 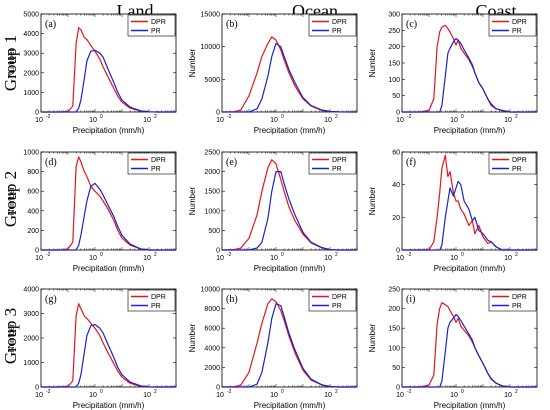 What do you see at coordinates (33, 172) in the screenshot?
I see `y-tick-label: 800` at bounding box center [33, 172].